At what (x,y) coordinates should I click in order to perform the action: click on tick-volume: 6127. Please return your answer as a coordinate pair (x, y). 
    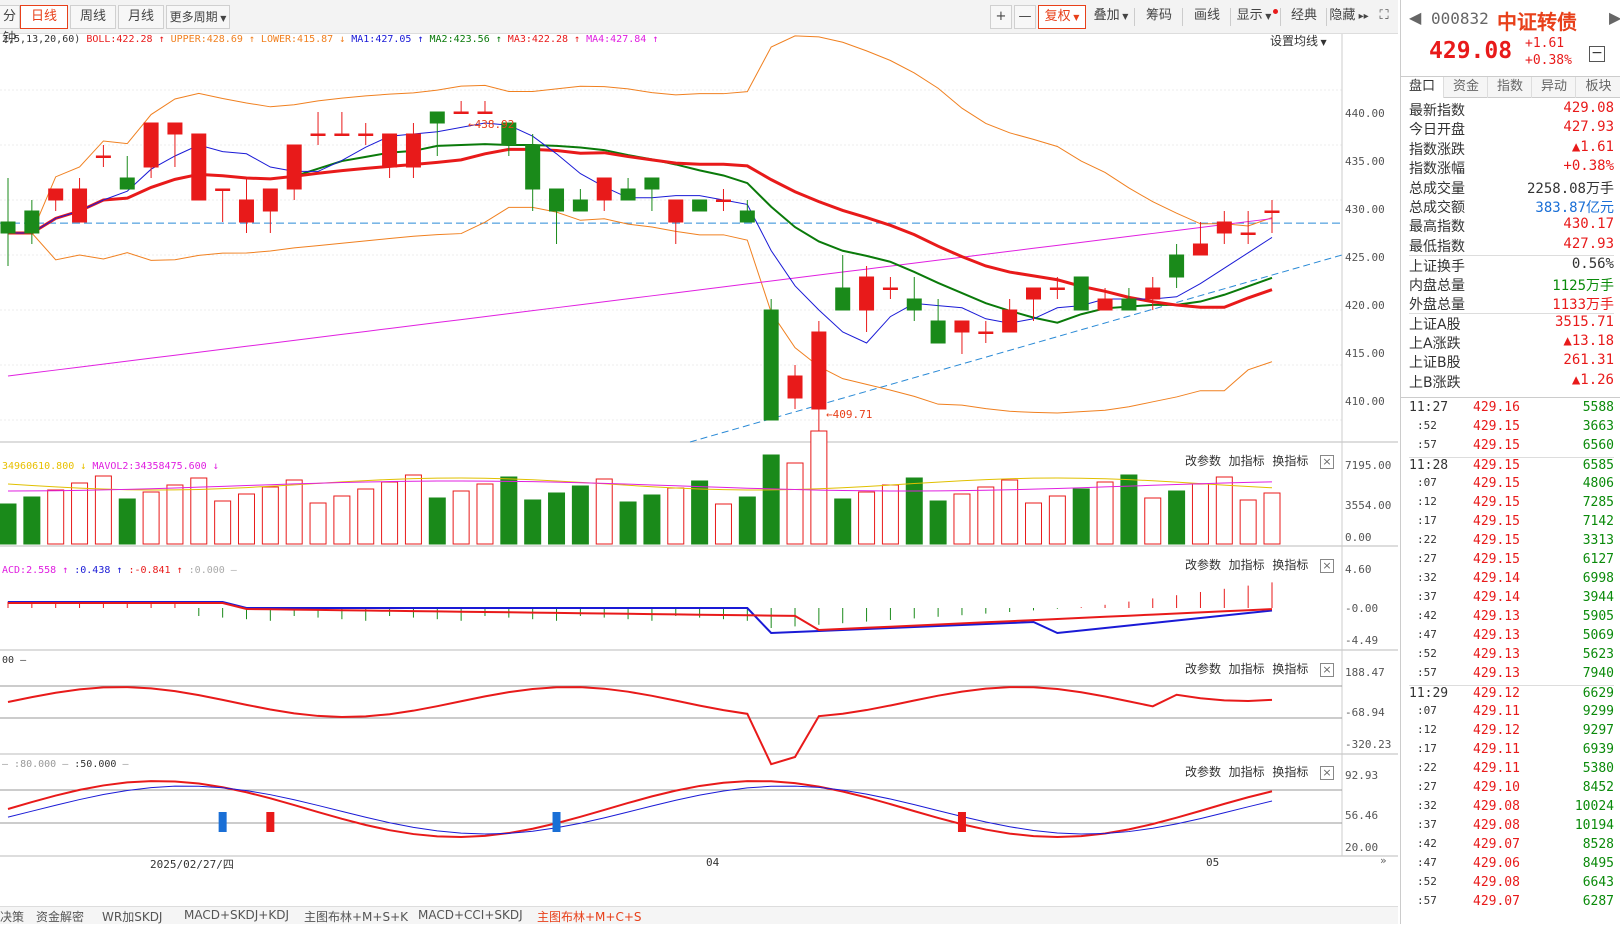
    Looking at the image, I should click on (1598, 559).